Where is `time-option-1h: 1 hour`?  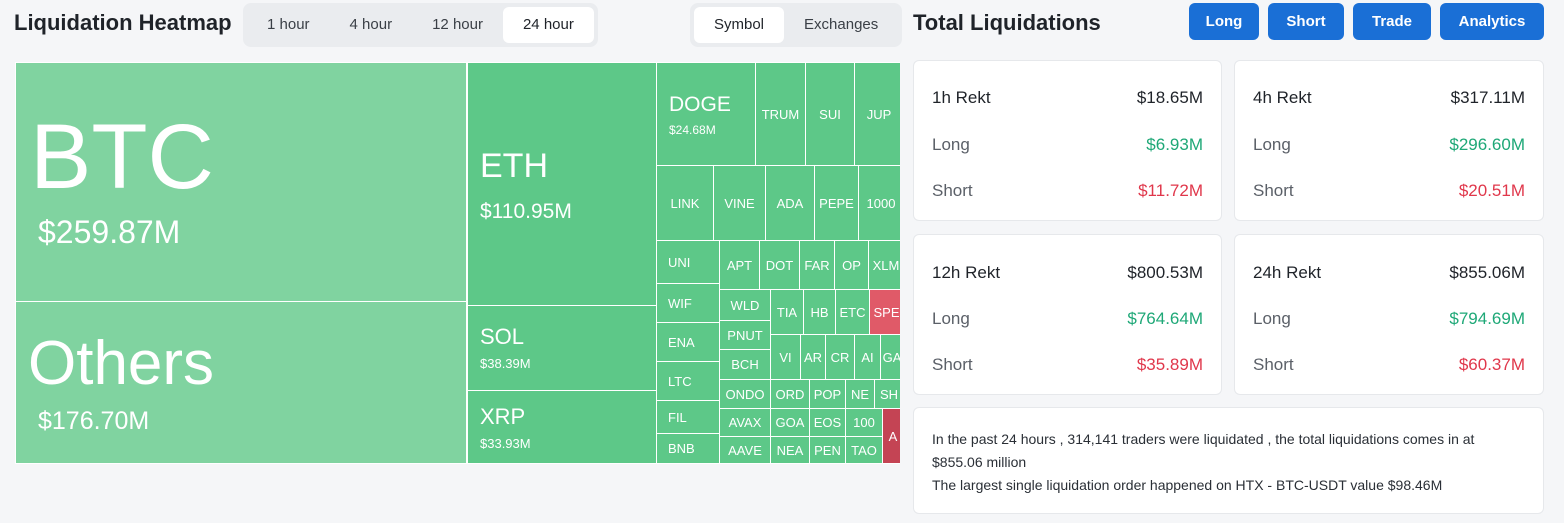 time-option-1h: 1 hour is located at coordinates (288, 24).